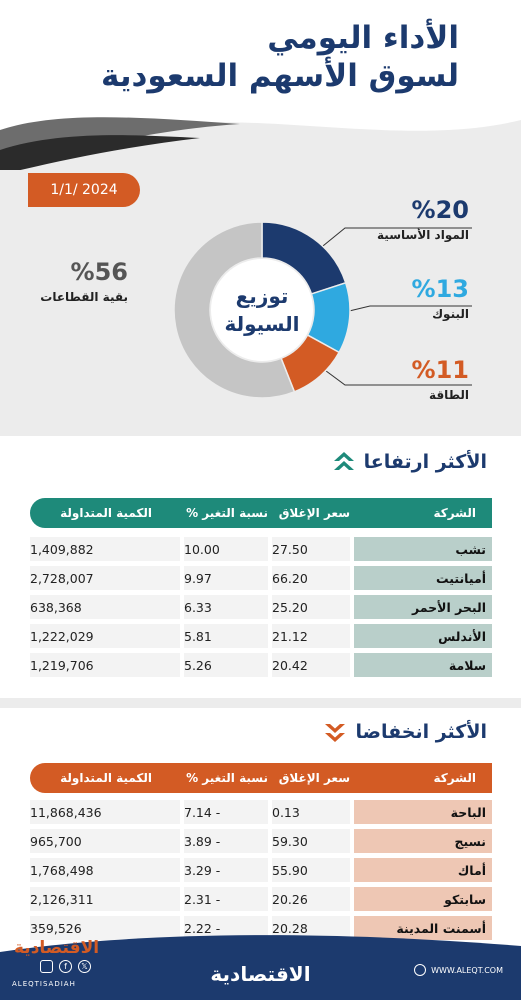  What do you see at coordinates (311, 549) in the screenshot?
I see `close-cell: 27.50` at bounding box center [311, 549].